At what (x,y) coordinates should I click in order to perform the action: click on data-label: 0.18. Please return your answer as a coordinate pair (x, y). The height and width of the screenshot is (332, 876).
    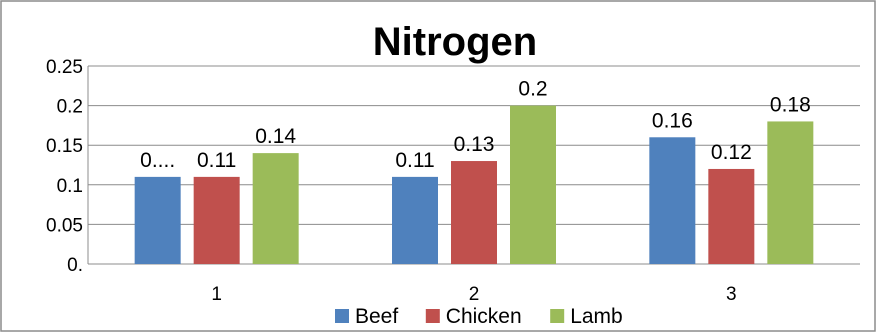
    Looking at the image, I should click on (790, 104).